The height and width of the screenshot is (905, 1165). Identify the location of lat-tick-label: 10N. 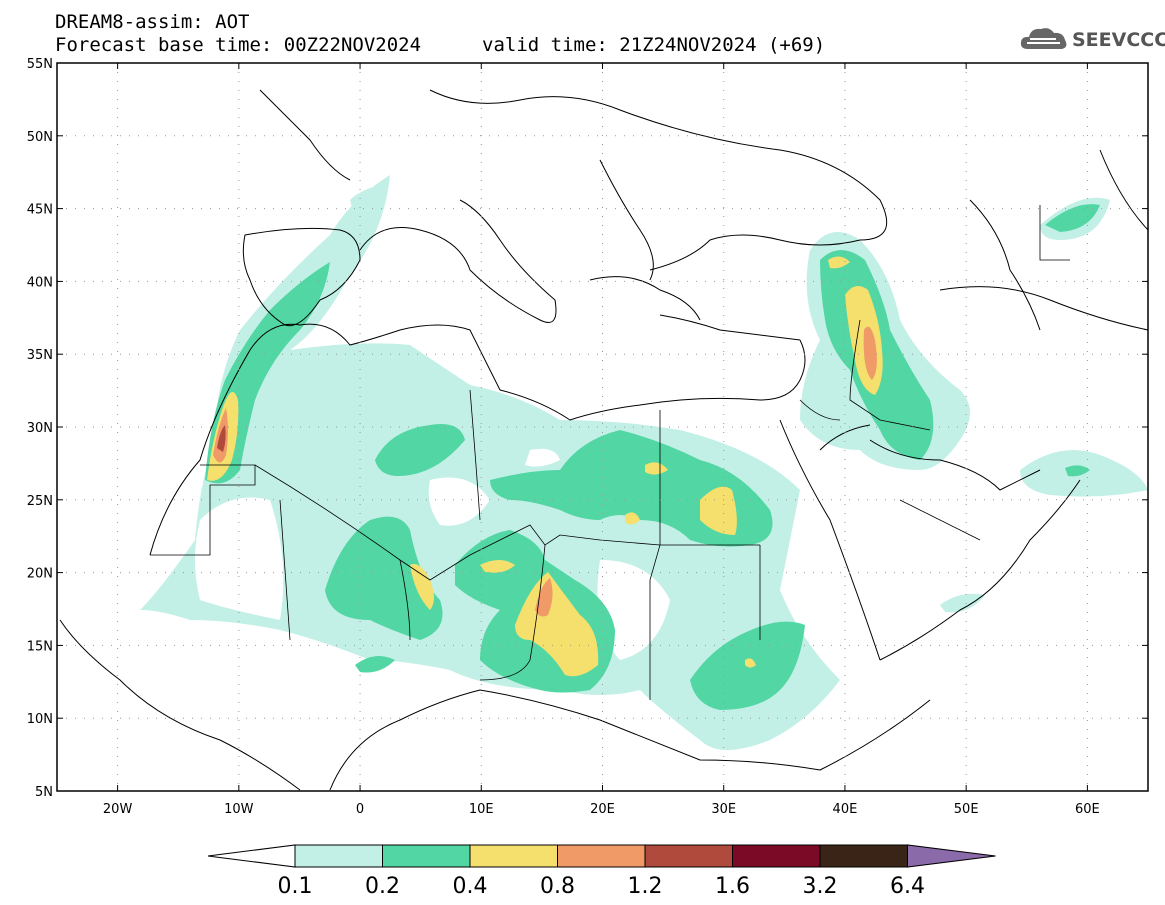
(40, 719).